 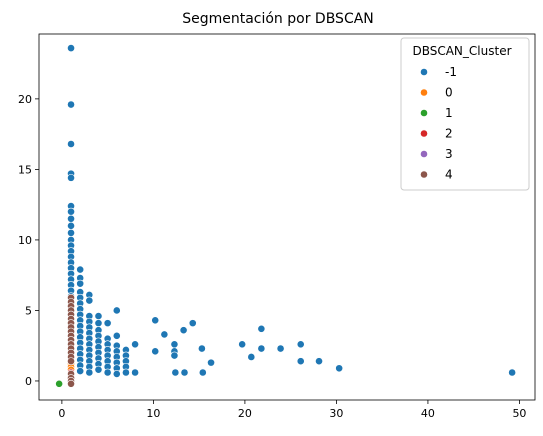 I want to click on legend-label: 4, so click(x=449, y=175).